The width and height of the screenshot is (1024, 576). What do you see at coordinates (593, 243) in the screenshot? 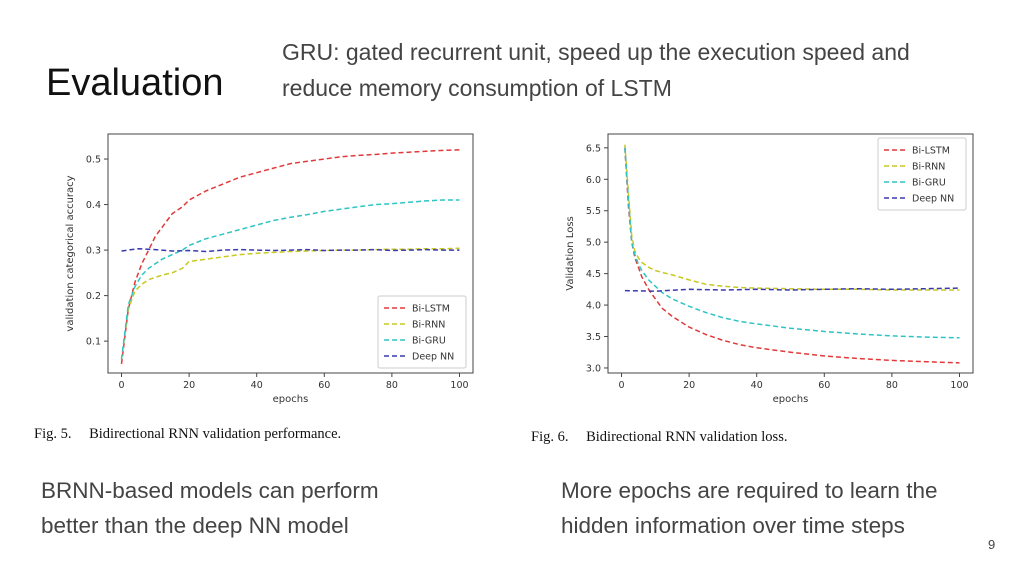
I see `y-tick-label: 5.0` at bounding box center [593, 243].